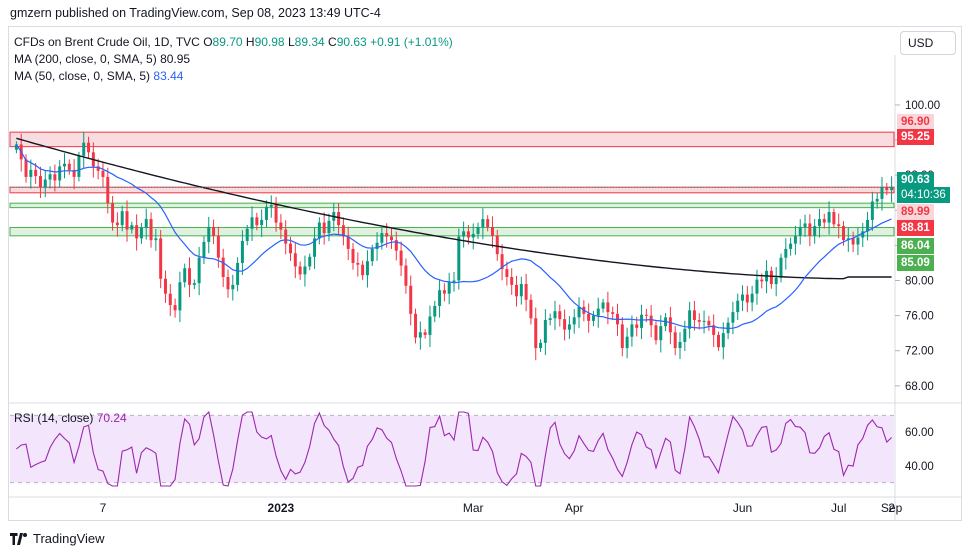  Describe the element at coordinates (923, 195) in the screenshot. I see `price-tag-countdown: 04:10:36` at that location.